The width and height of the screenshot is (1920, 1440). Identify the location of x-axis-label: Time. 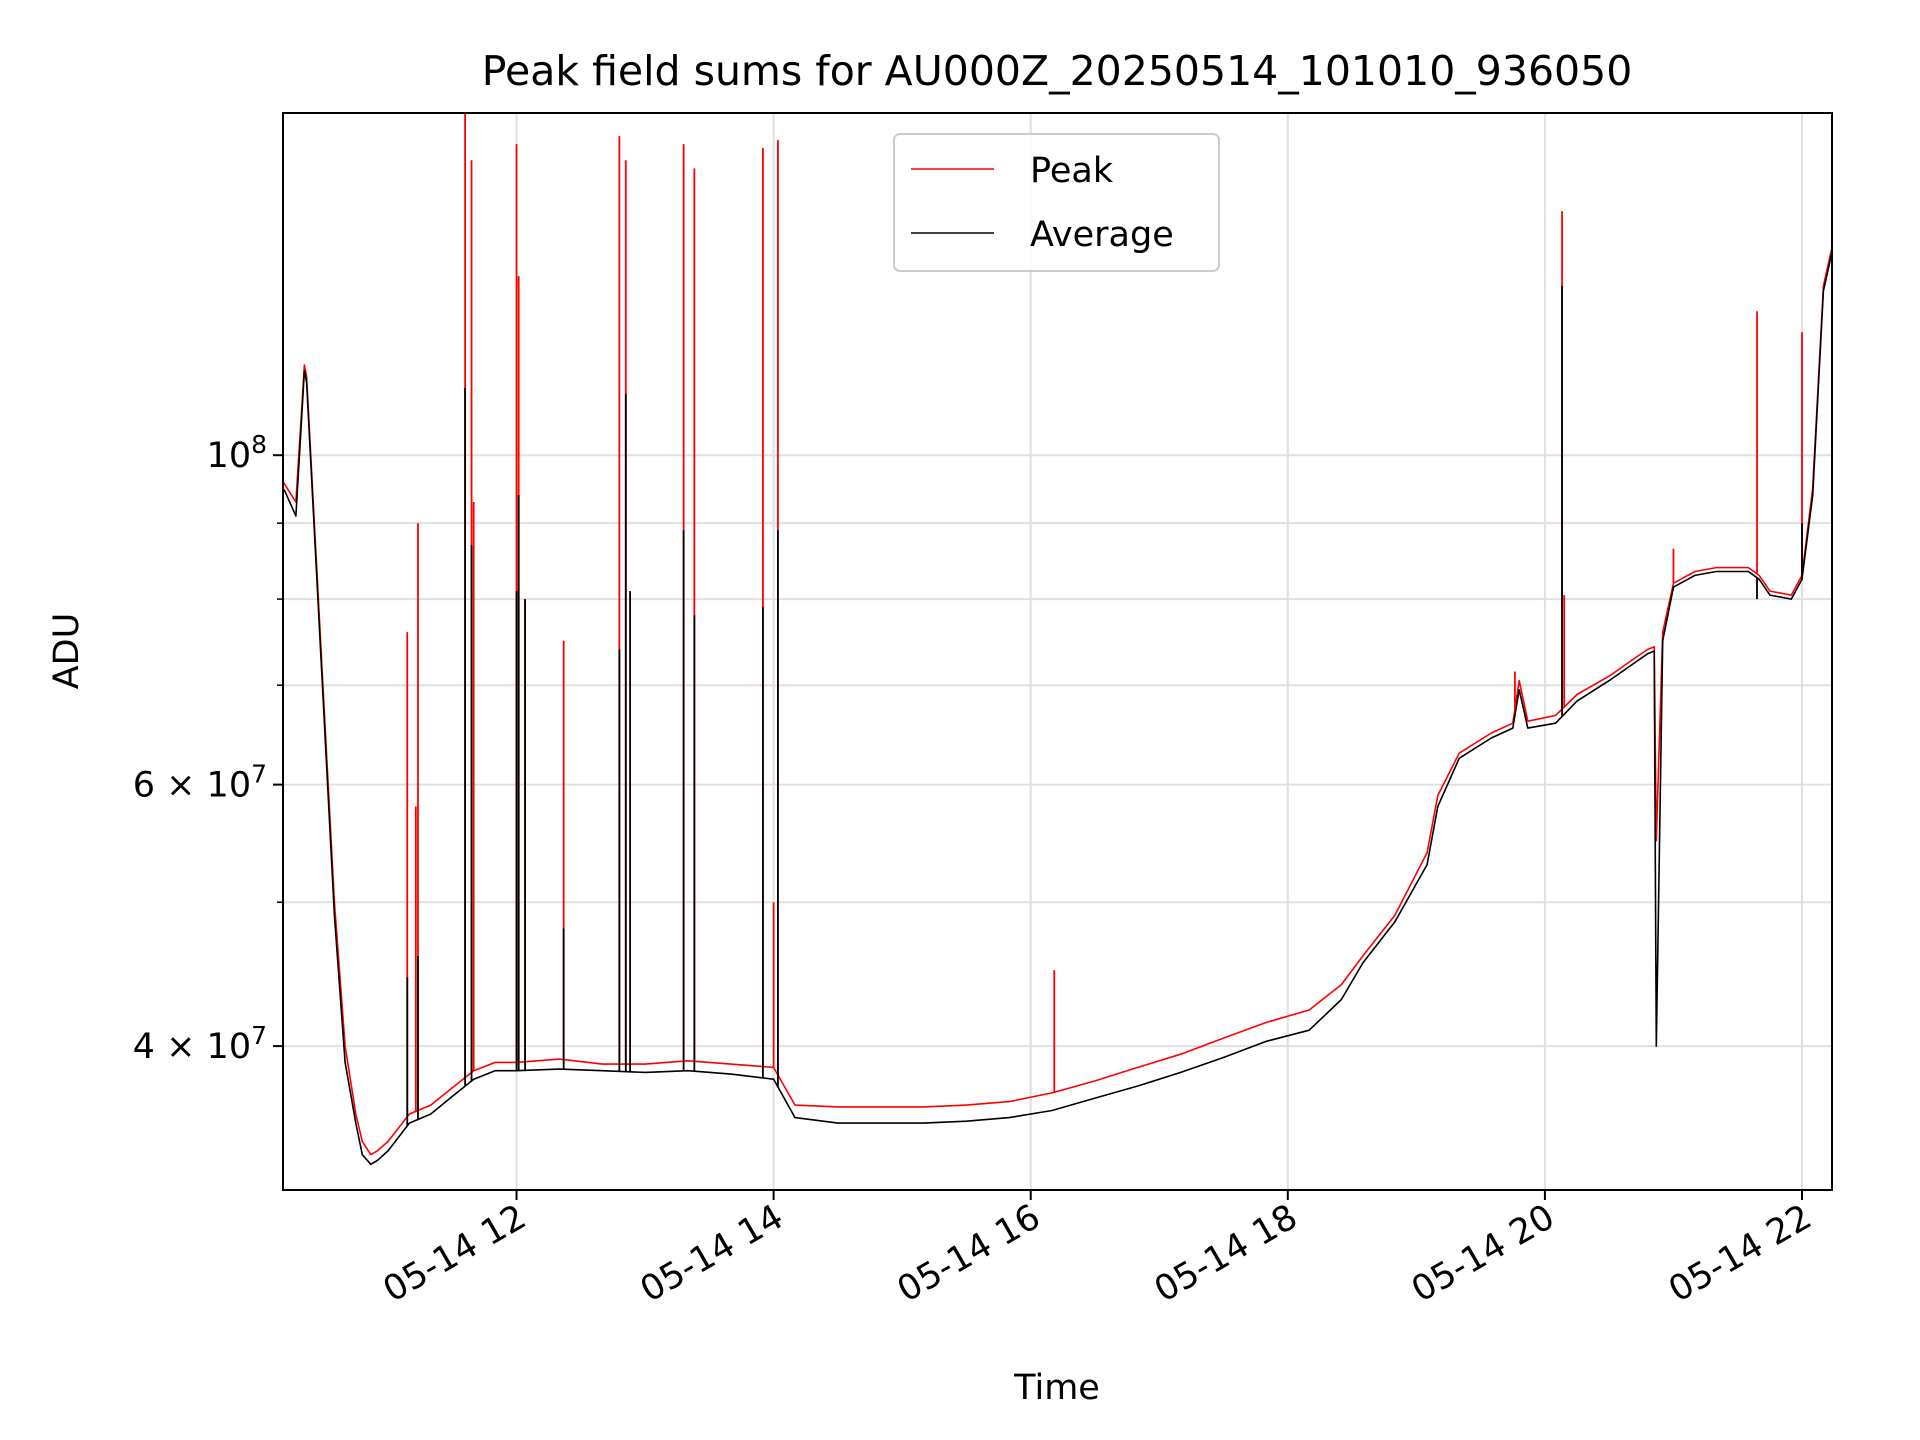
(1056, 1388).